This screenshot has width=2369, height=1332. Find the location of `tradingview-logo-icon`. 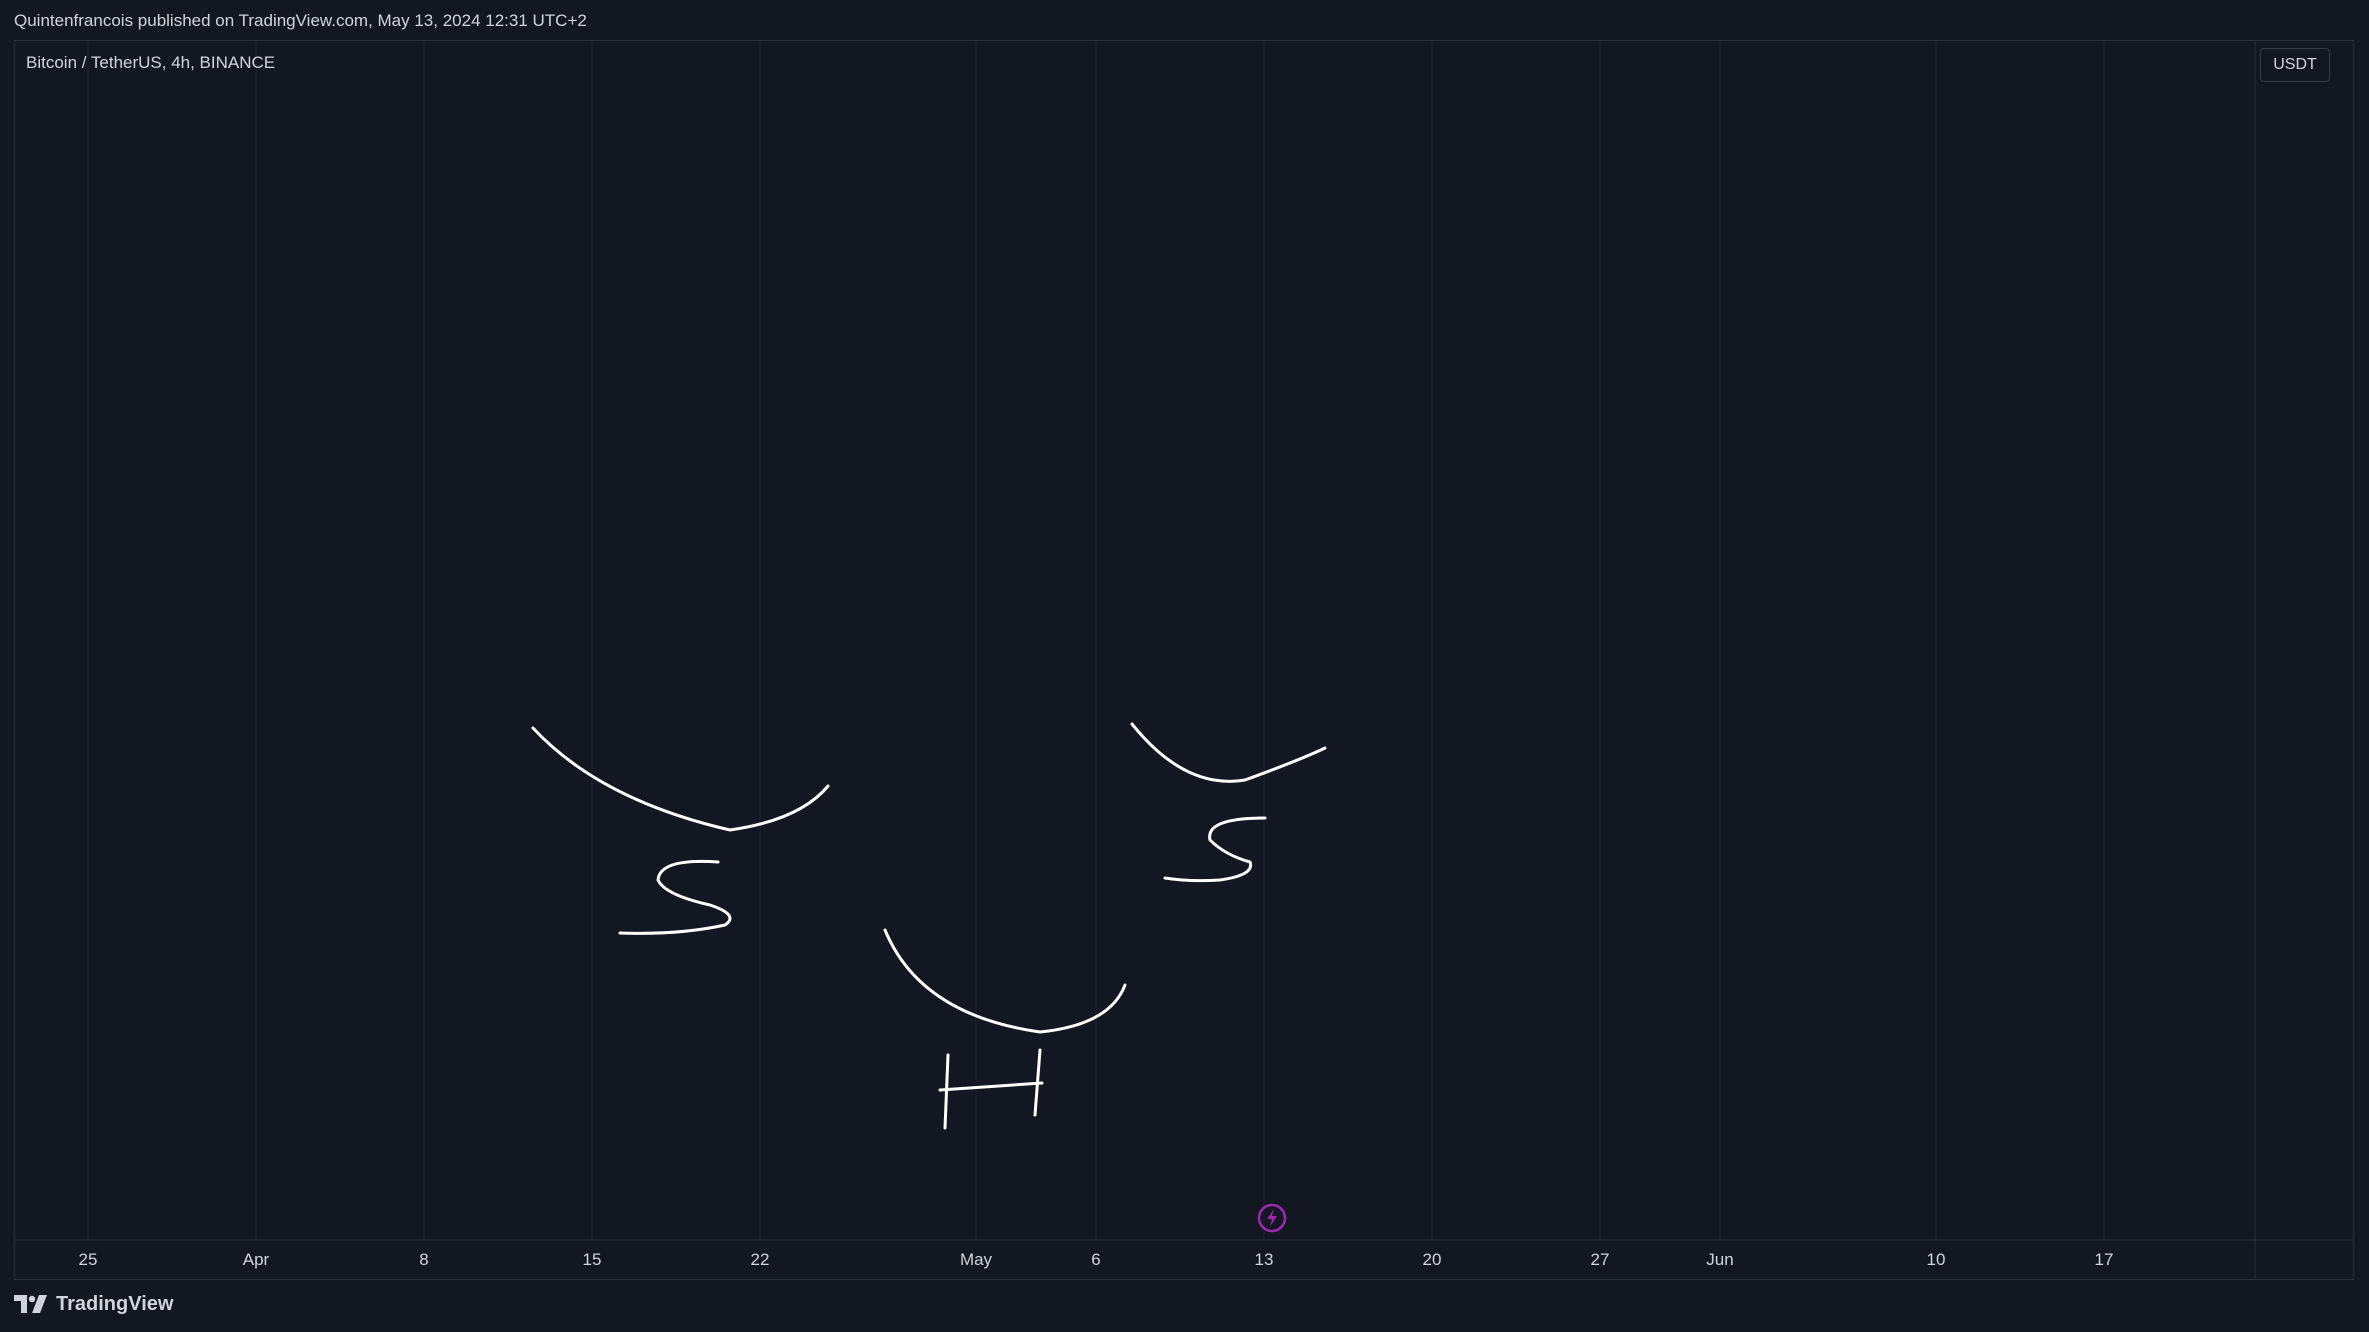

tradingview-logo-icon is located at coordinates (30, 1304).